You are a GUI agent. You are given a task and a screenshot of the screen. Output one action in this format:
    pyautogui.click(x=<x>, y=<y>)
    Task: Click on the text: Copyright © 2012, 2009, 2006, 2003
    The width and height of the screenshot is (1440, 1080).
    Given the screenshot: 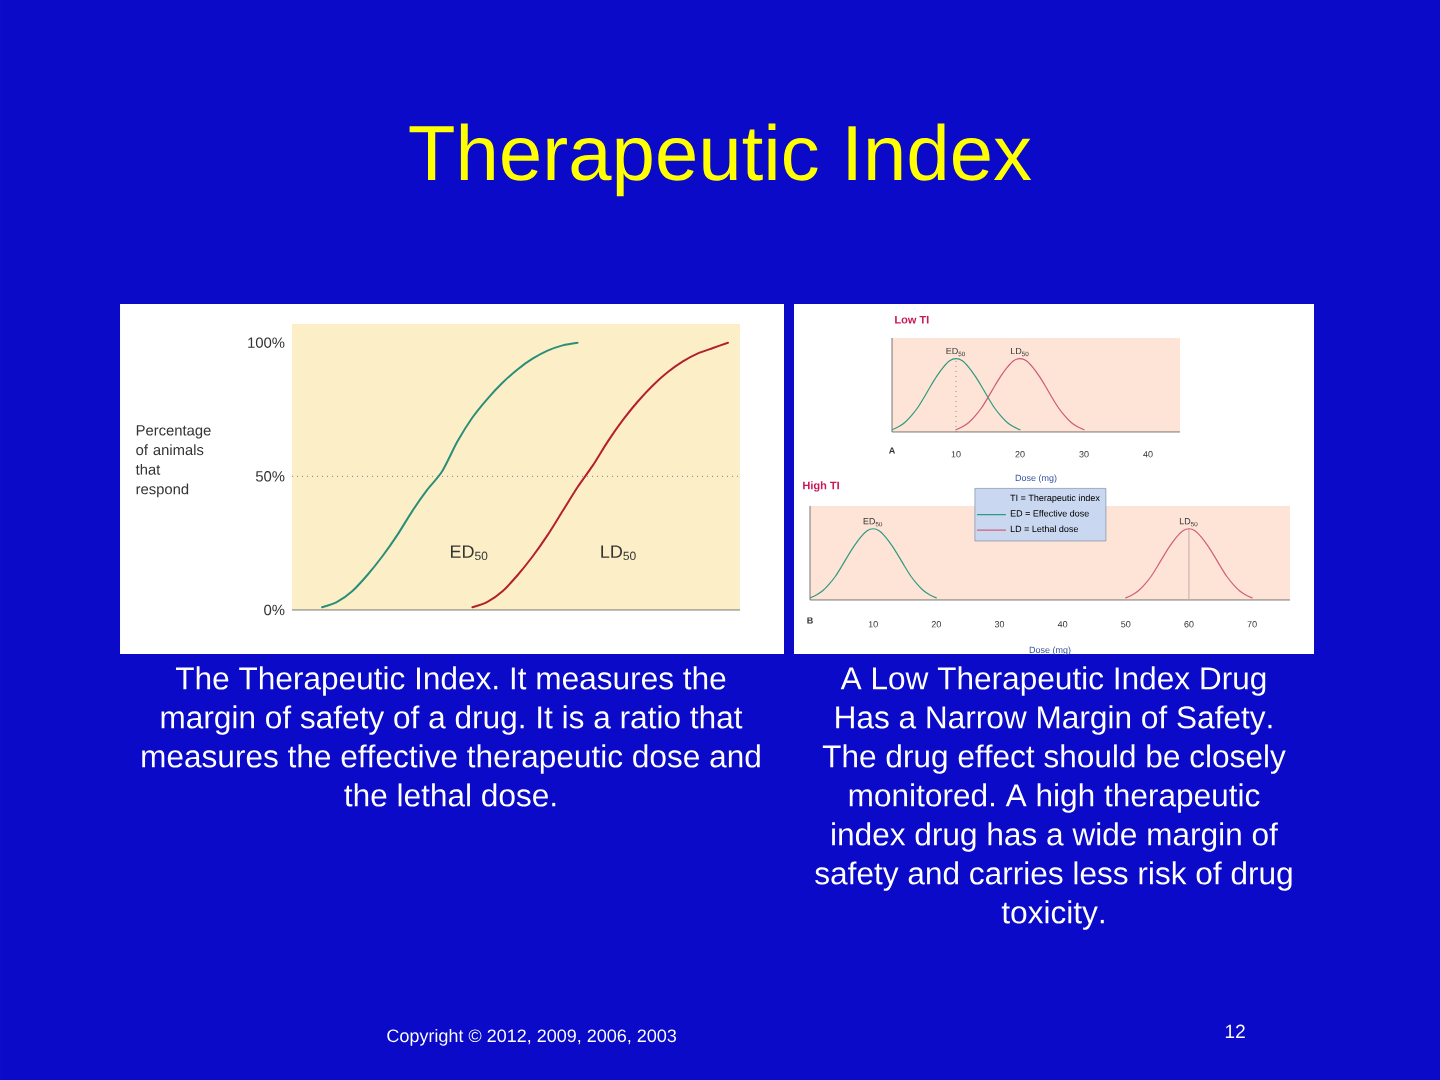 What is the action you would take?
    pyautogui.click(x=532, y=1037)
    